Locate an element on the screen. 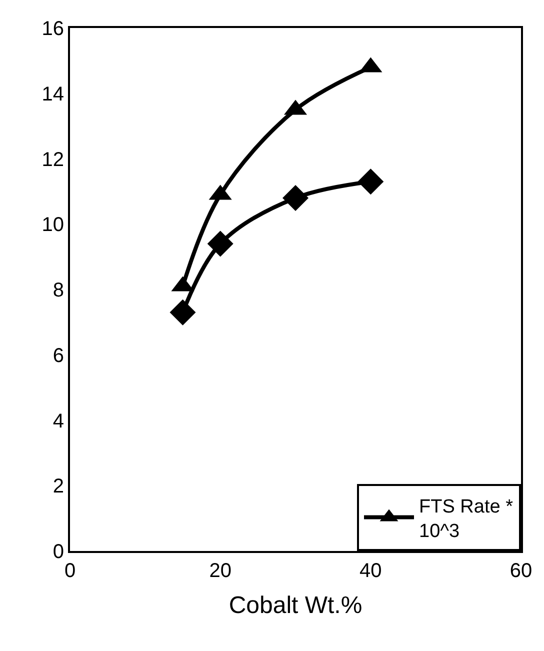  y-tick-label: 2 is located at coordinates (58, 487).